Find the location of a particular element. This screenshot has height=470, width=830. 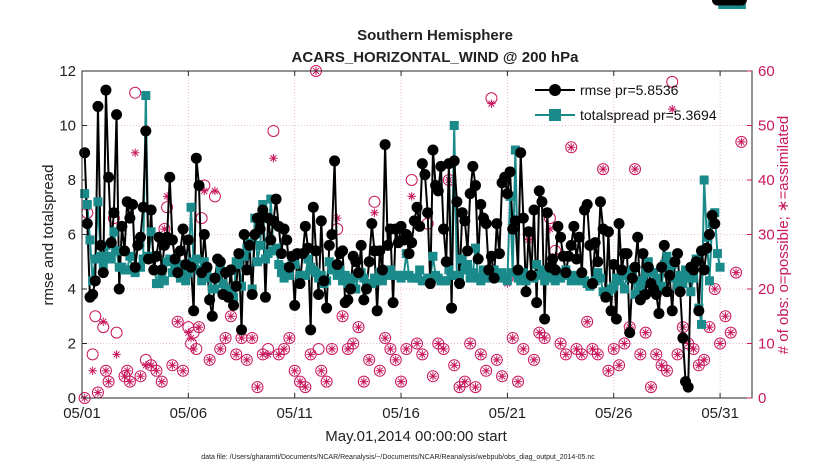

y-tick-label-right: 40 is located at coordinates (766, 180).